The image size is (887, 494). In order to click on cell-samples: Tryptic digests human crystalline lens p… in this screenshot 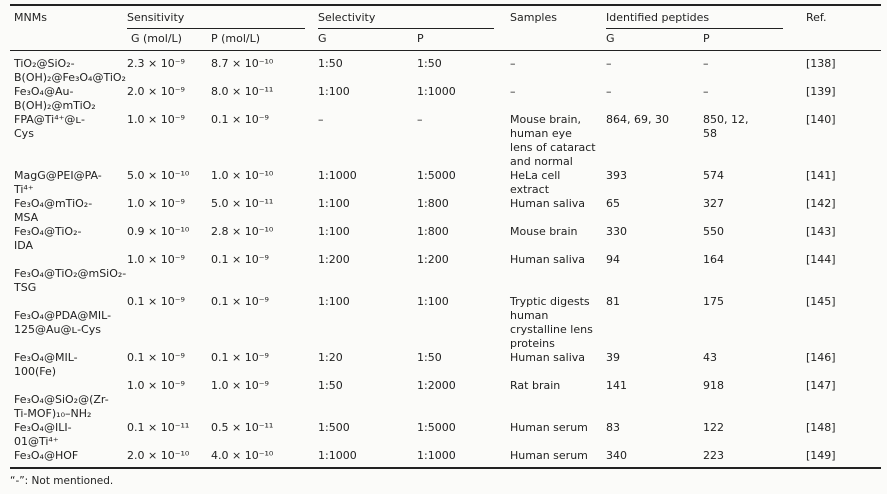, I will do `click(551, 322)`.